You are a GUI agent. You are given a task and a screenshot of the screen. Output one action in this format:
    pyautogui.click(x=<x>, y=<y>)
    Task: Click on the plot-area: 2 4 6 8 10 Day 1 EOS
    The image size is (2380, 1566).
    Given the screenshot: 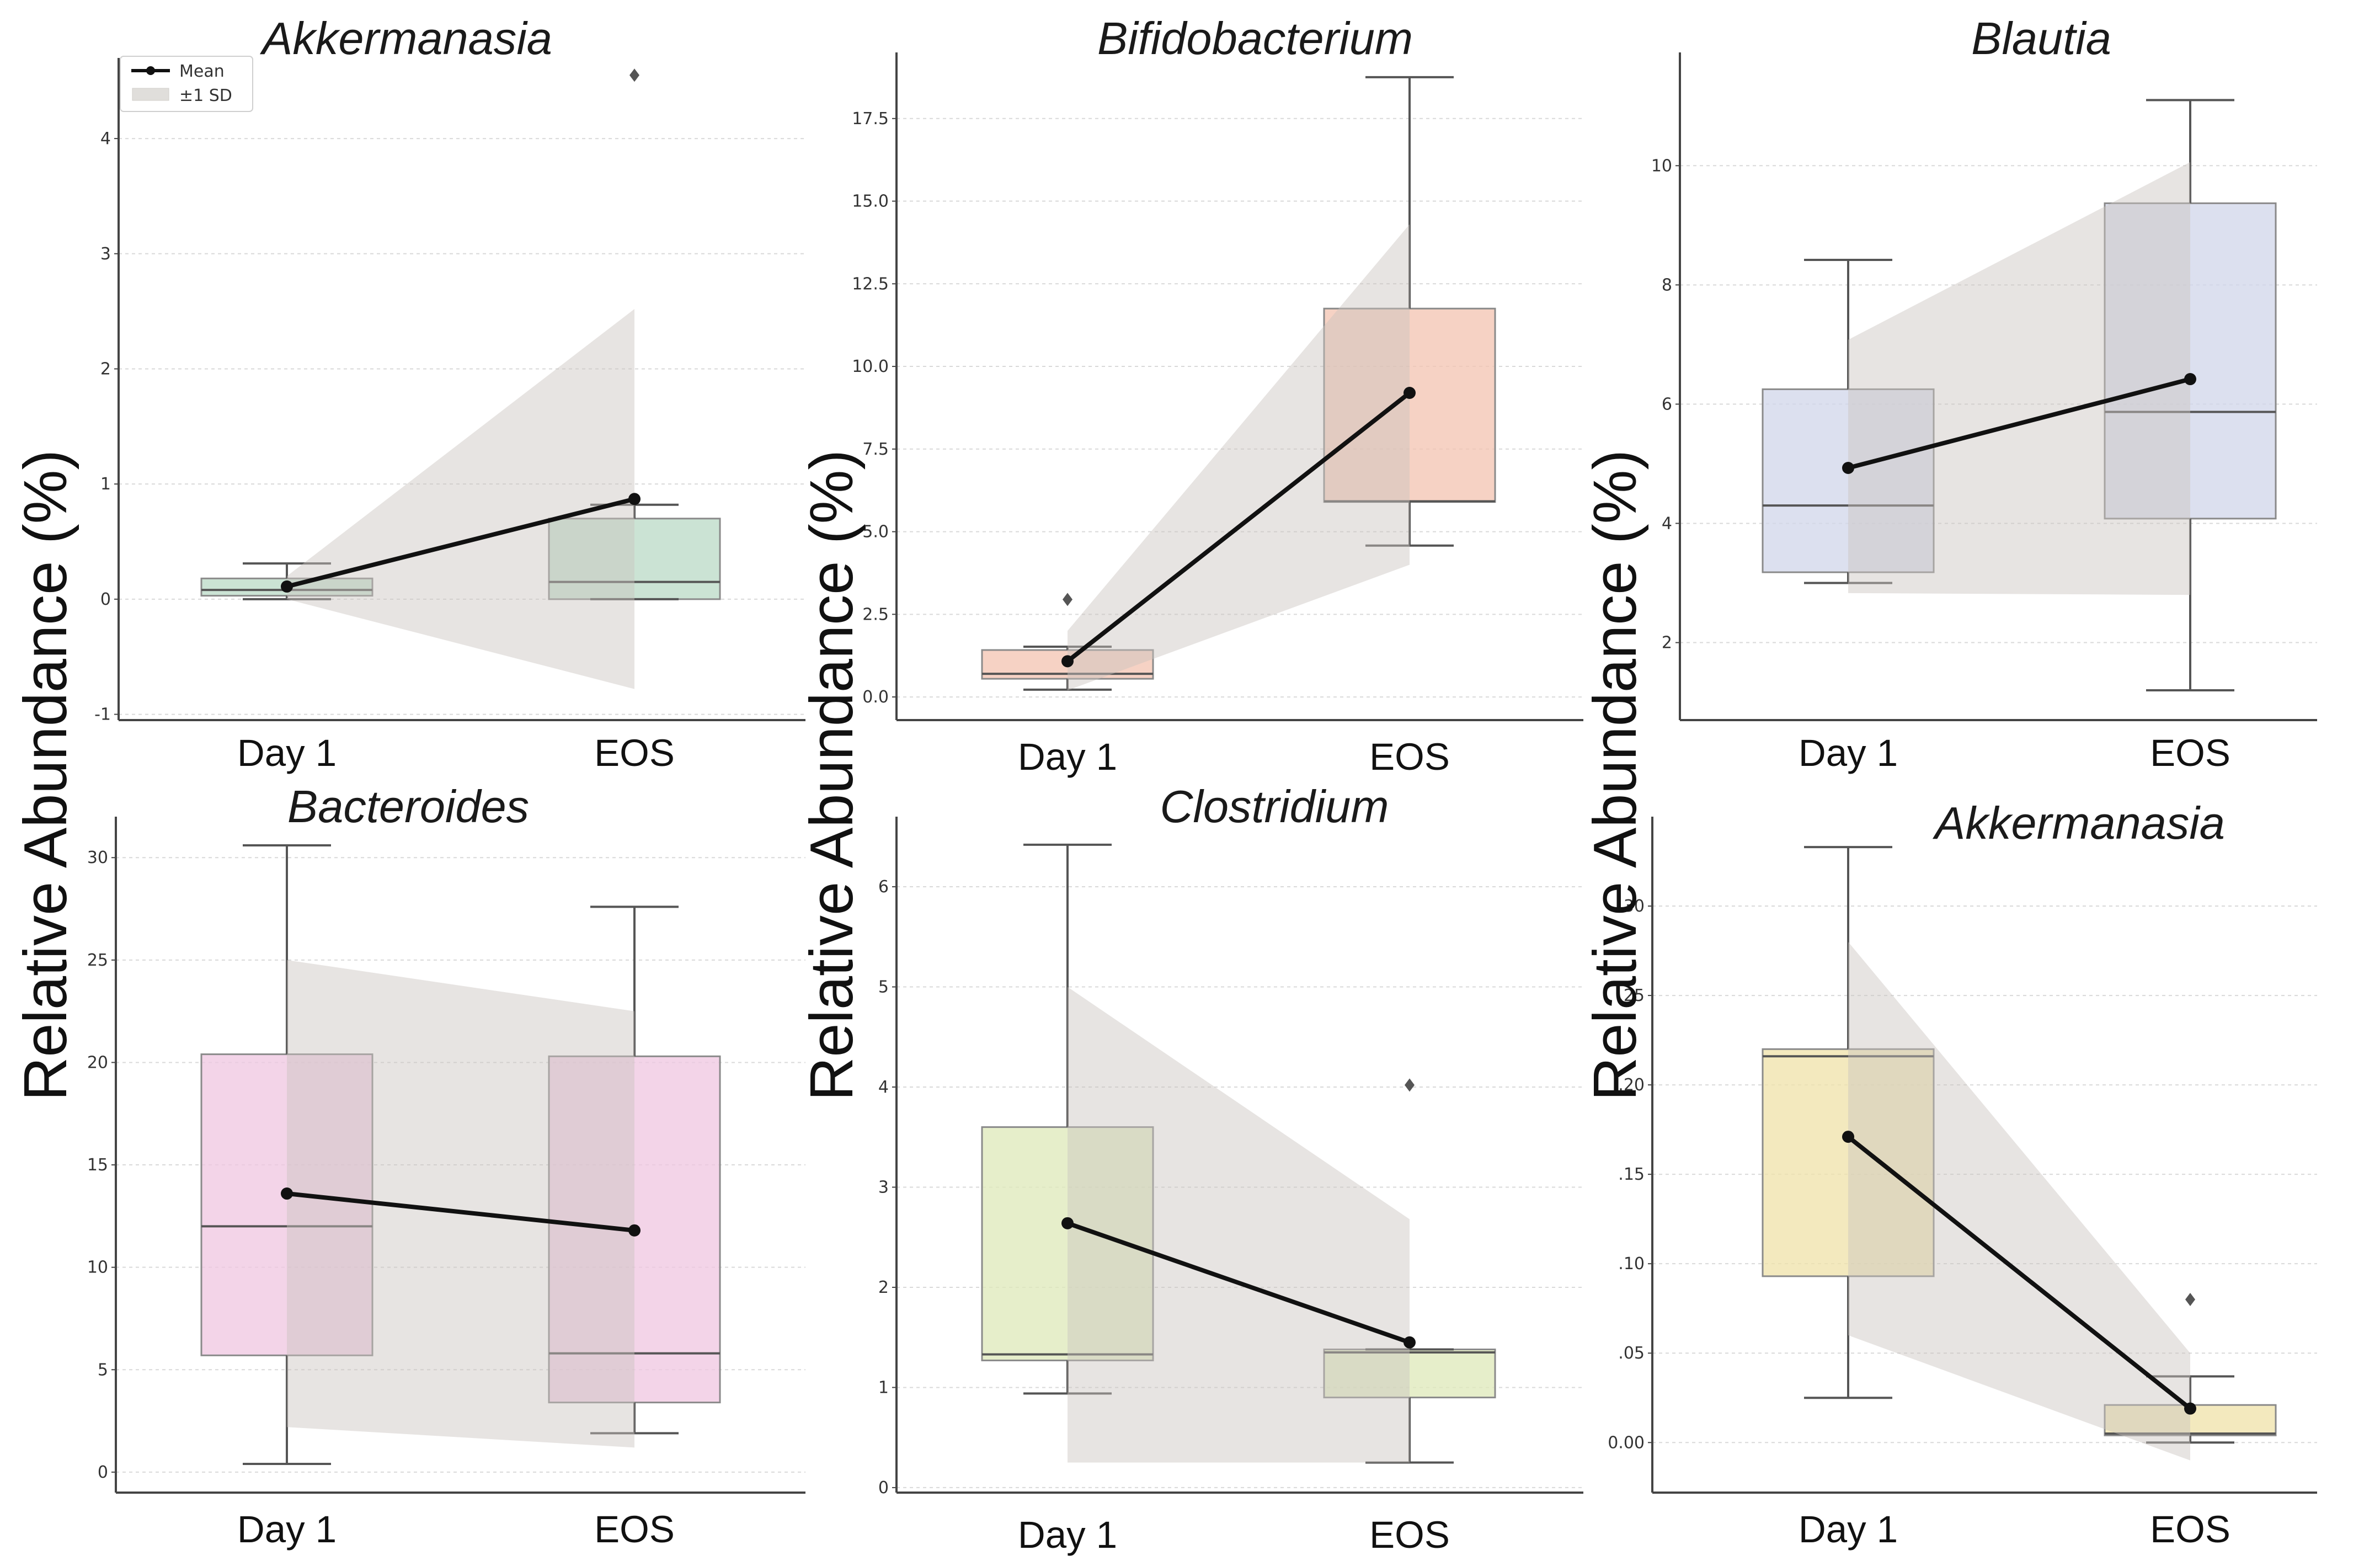 What is the action you would take?
    pyautogui.click(x=1984, y=413)
    